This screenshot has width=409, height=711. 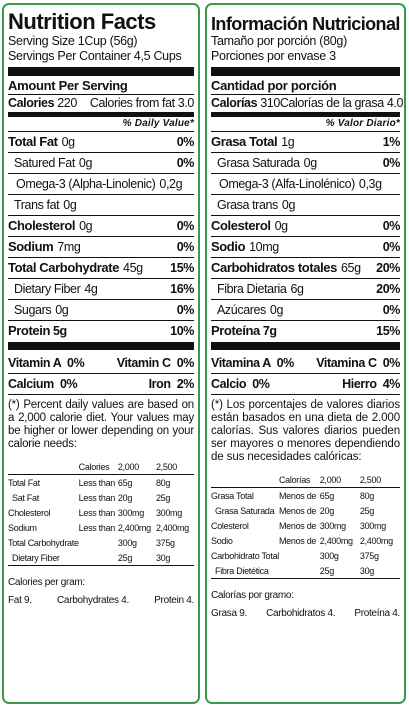 What do you see at coordinates (305, 335) in the screenshot?
I see `nutrient-row-protein: Proteína 7g 15%` at bounding box center [305, 335].